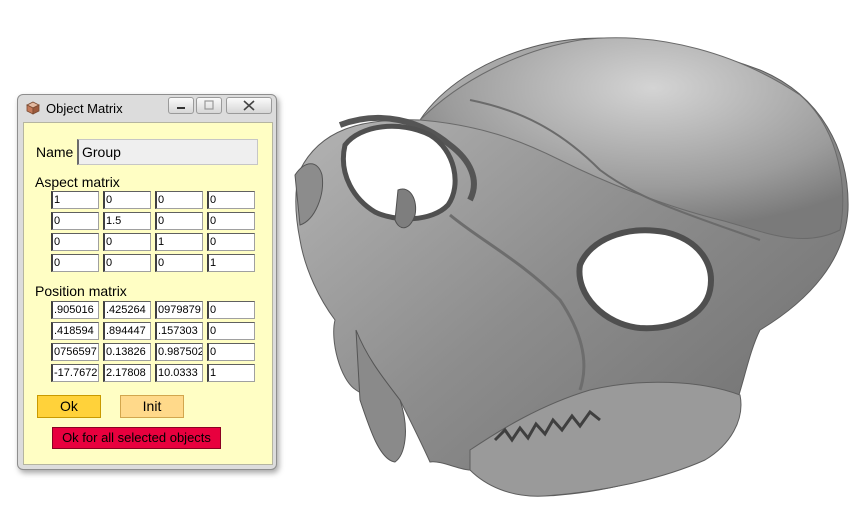  I want to click on init-button: Init, so click(152, 406).